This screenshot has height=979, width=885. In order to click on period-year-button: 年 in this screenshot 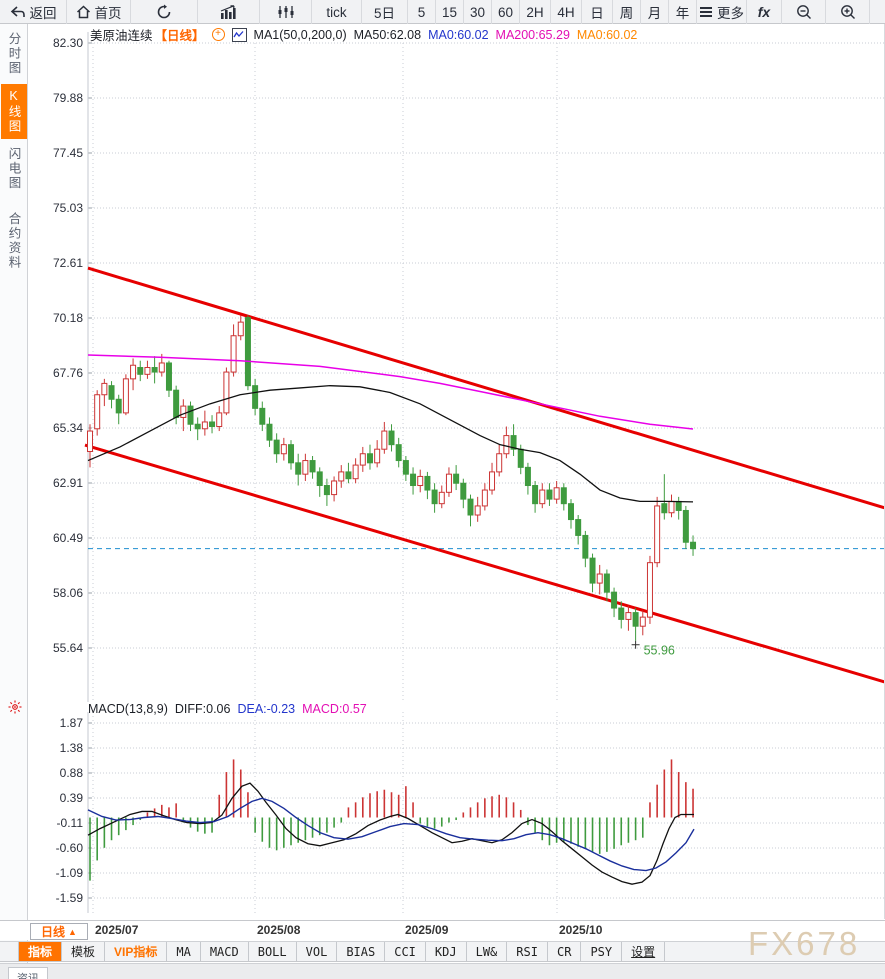, I will do `click(683, 12)`.